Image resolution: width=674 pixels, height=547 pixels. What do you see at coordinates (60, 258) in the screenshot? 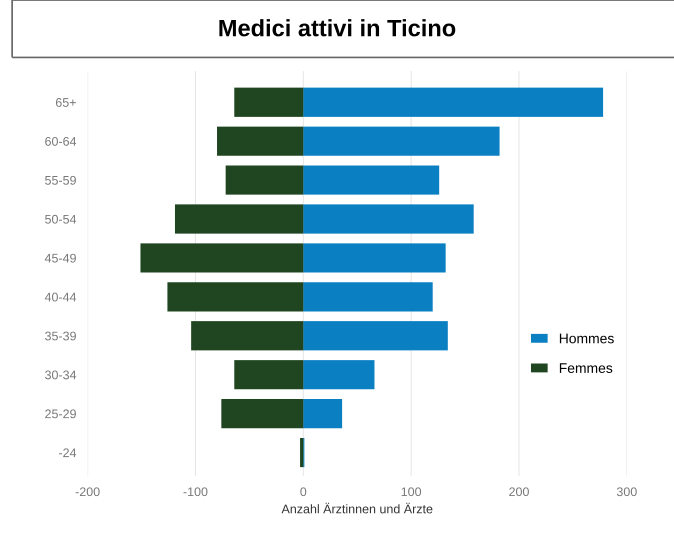
I see `y-tick-label: 45-49` at bounding box center [60, 258].